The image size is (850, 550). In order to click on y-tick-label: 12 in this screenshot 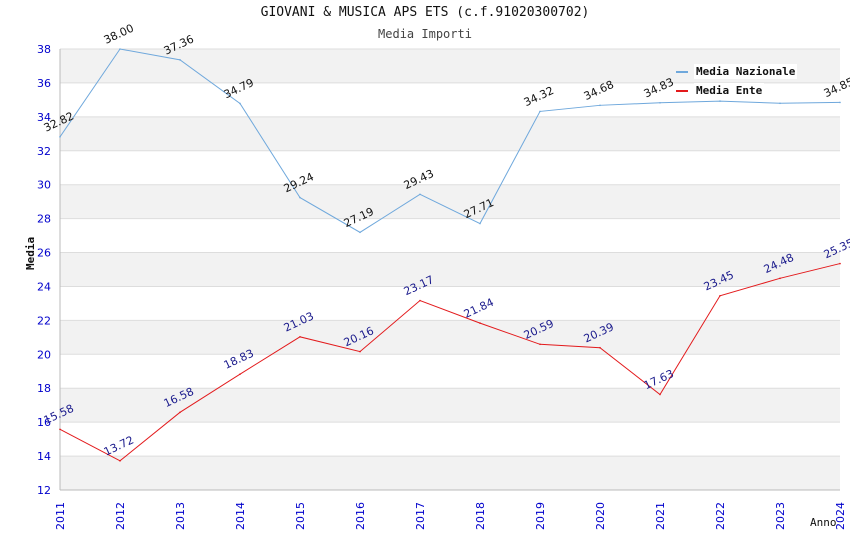, I will do `click(44, 490)`.